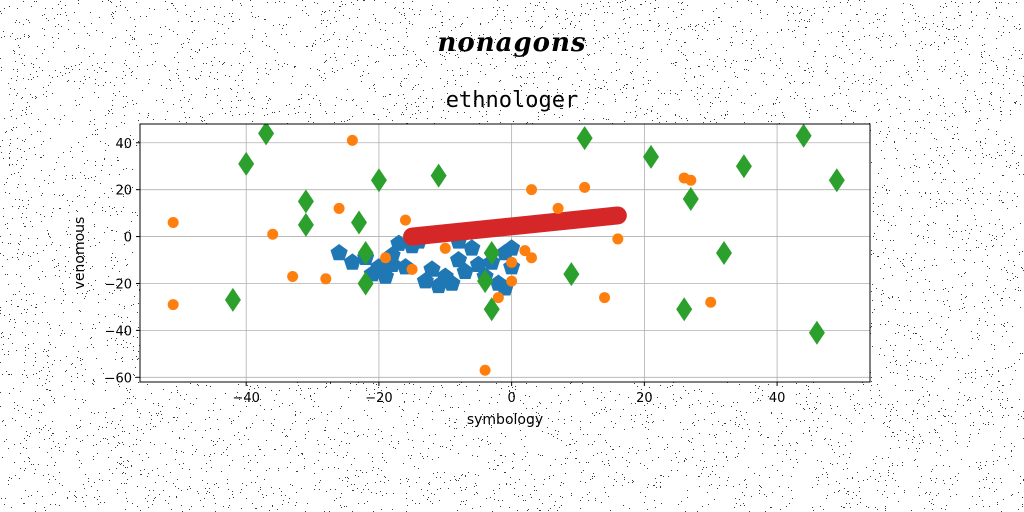 The image size is (1024, 512). I want to click on y-tick-label: −60, so click(118, 378).